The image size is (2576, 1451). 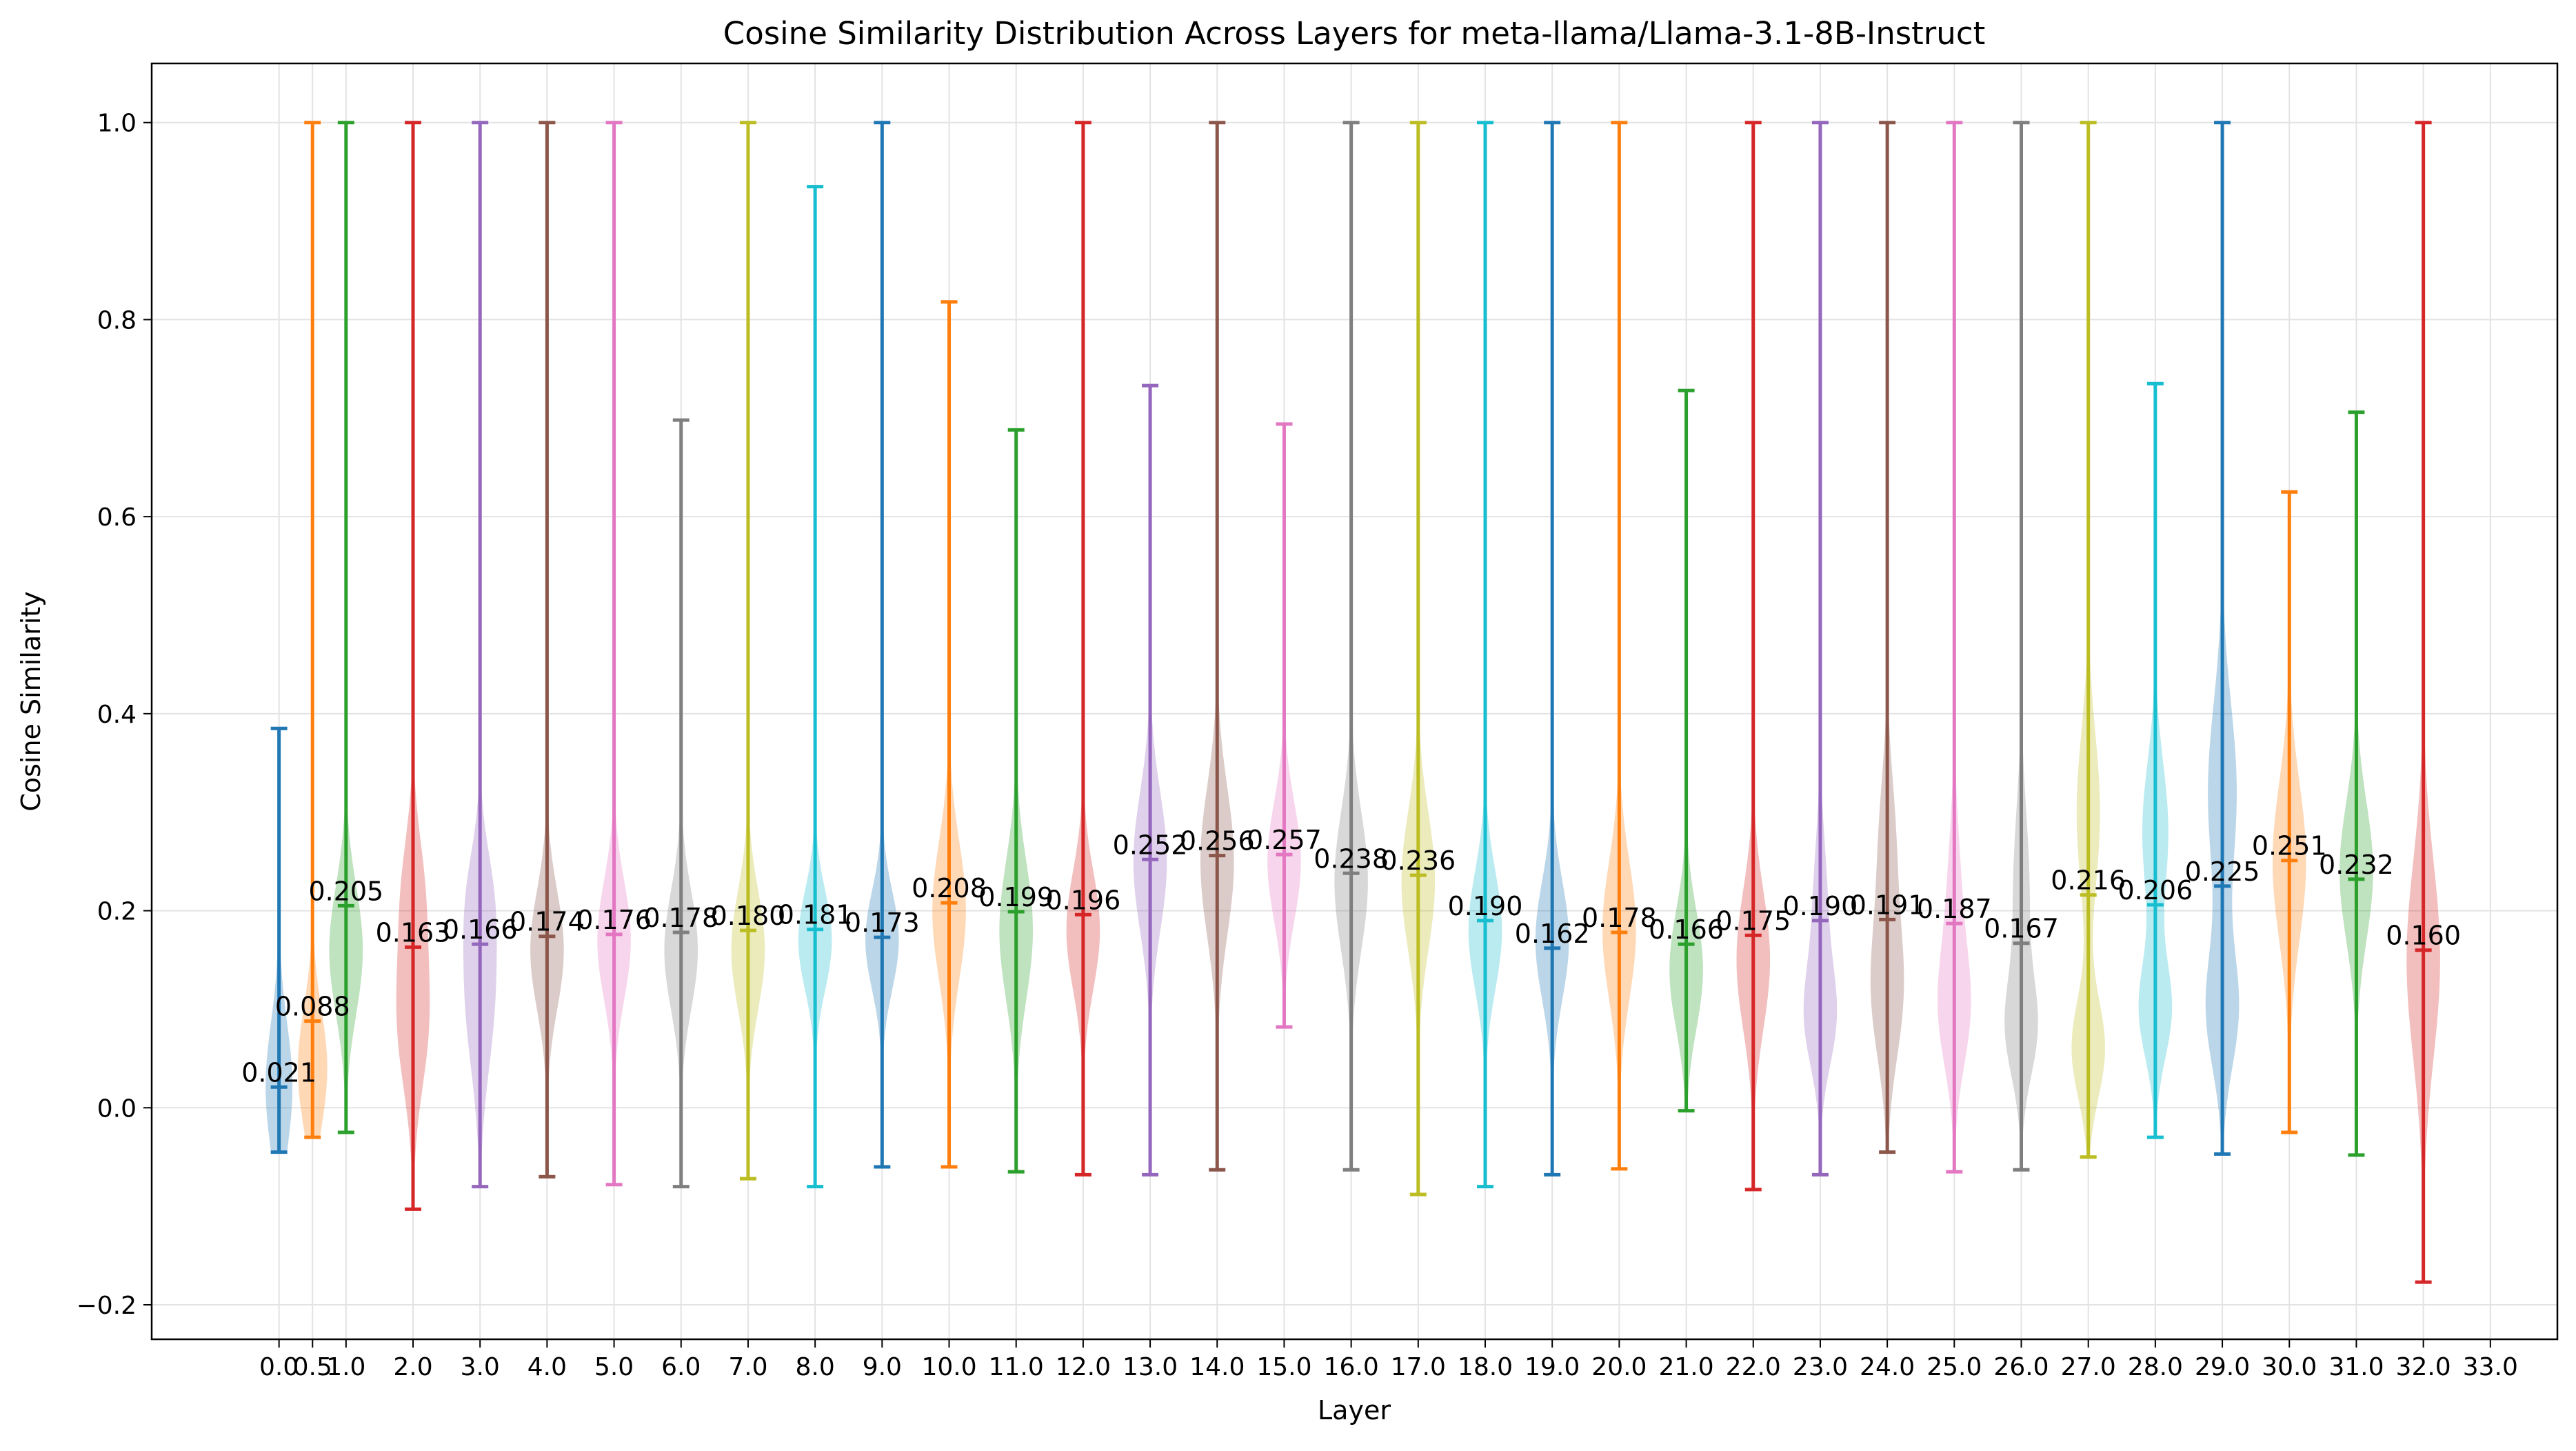 I want to click on x-tick-label: 14.0, so click(x=1217, y=1367).